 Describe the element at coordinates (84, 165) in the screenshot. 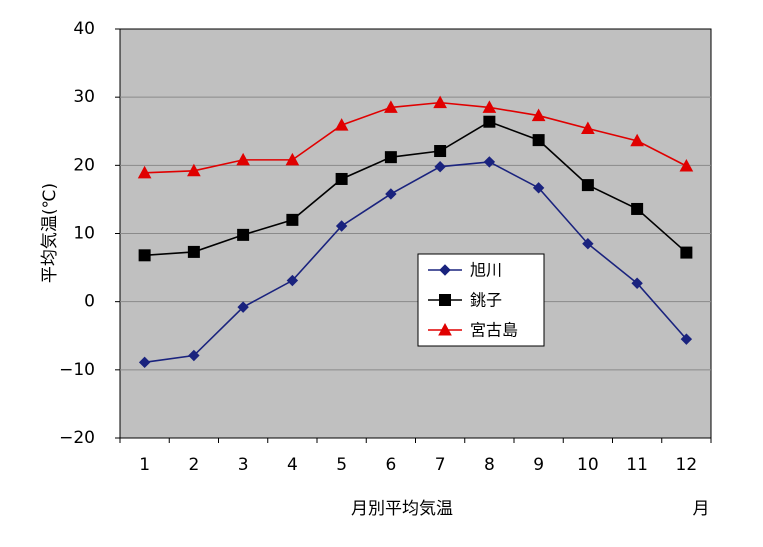

I see `y-tick-label: 20` at that location.